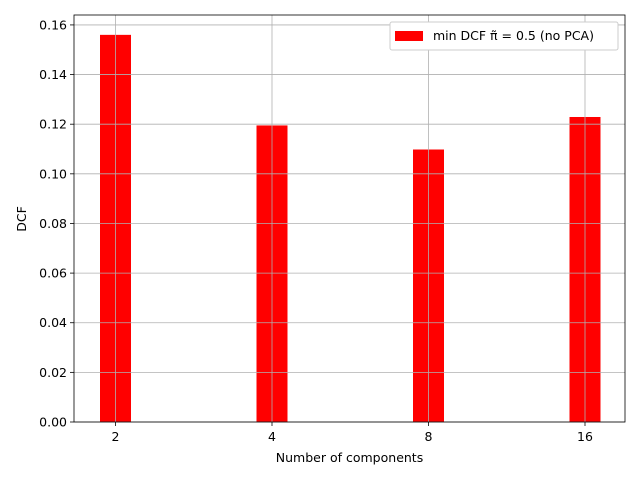  I want to click on legend-label: min DCF π̃ = 0.5 (no PCA), so click(513, 35).